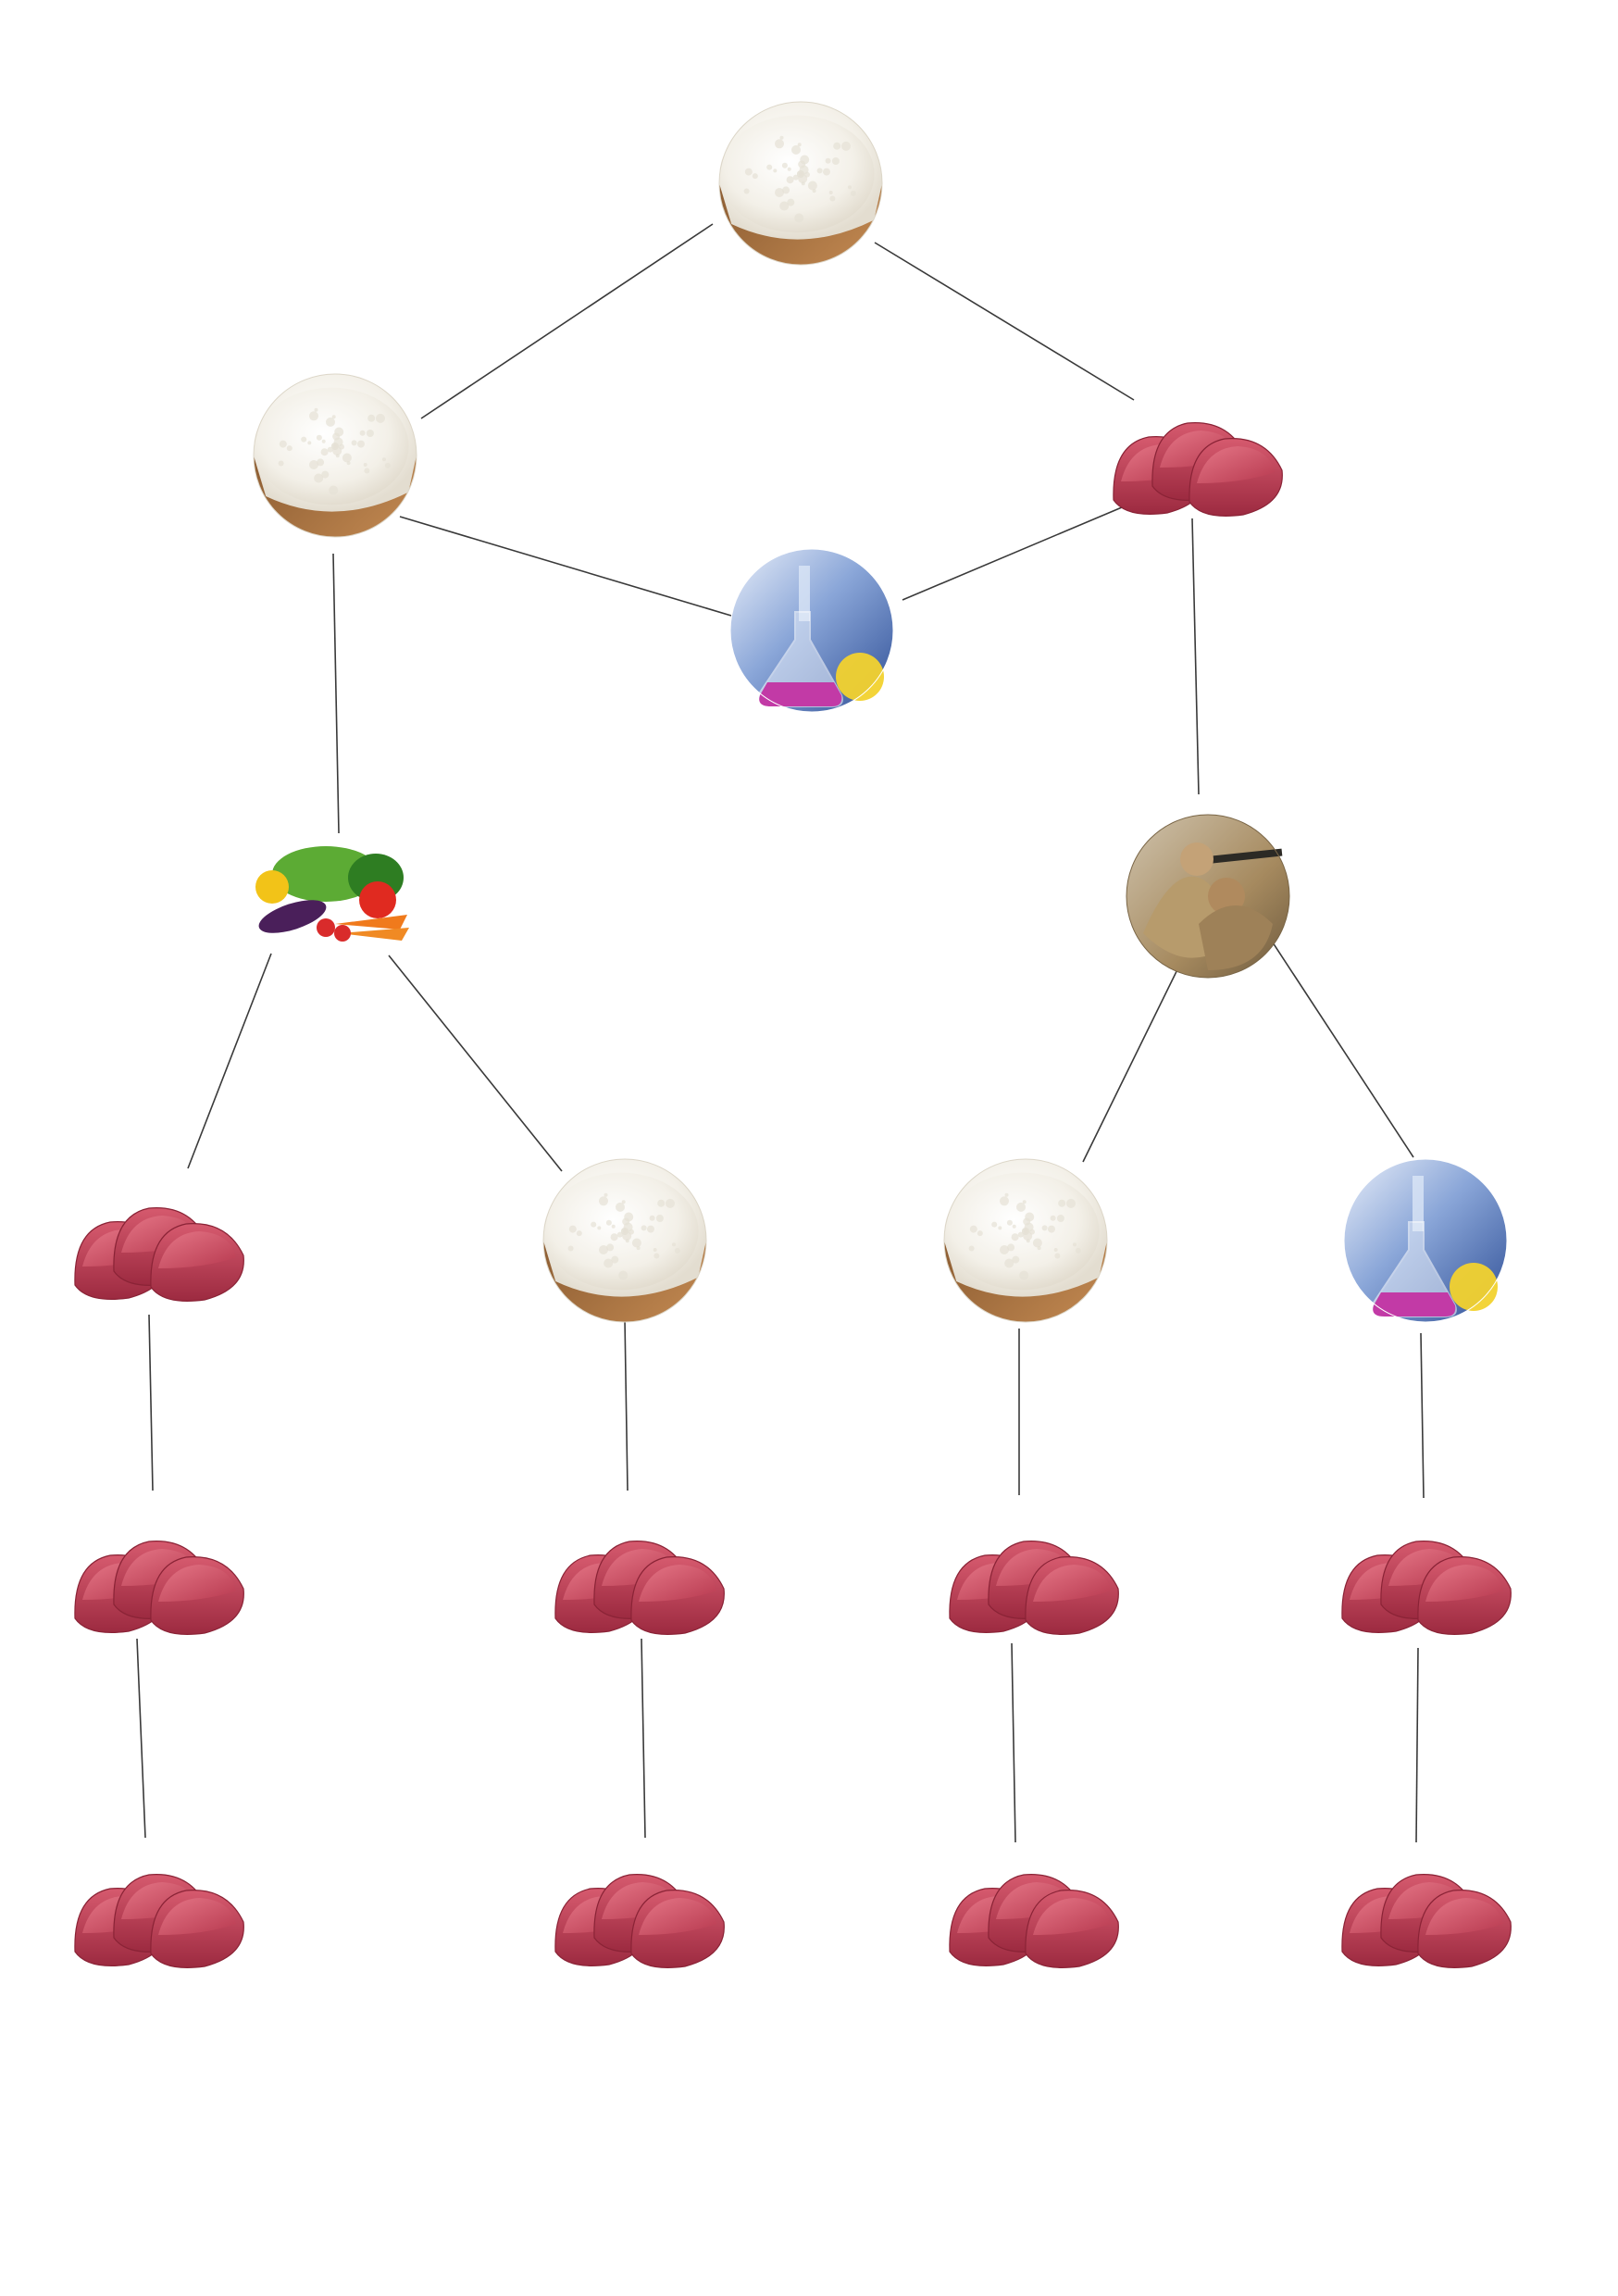  Describe the element at coordinates (151, 1402) in the screenshot. I see `edge-n7-n11` at that location.